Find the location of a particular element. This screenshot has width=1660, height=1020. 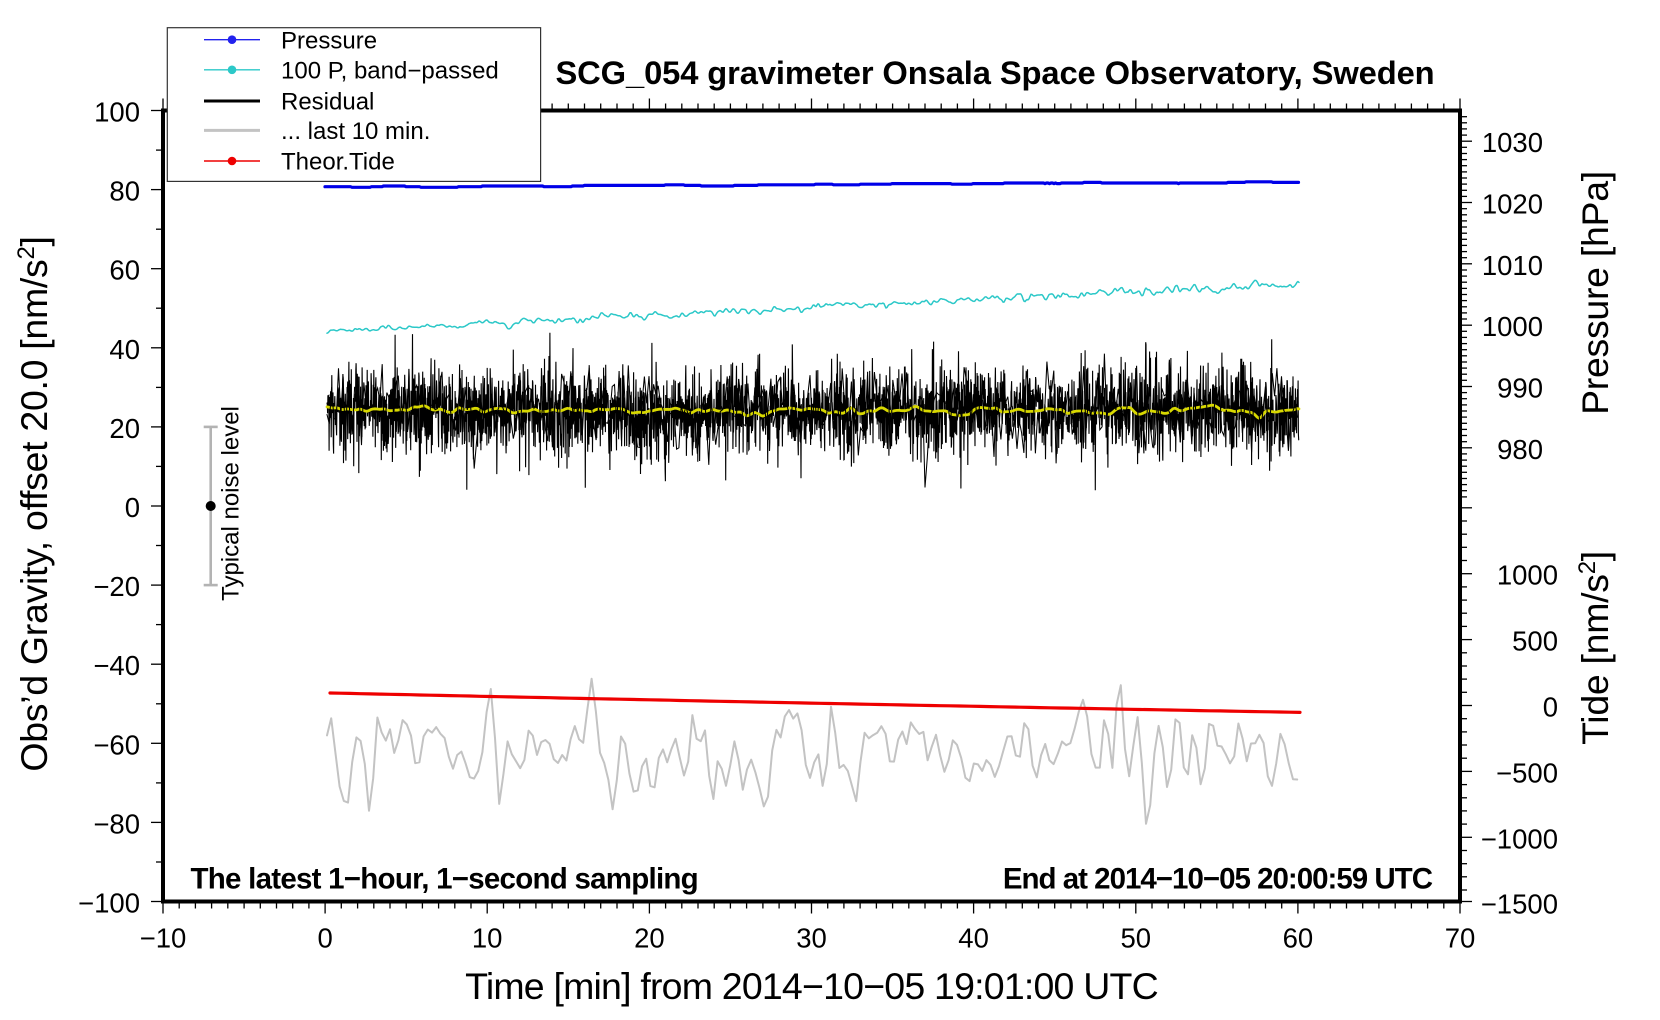

svg-text: Typical noise level is located at coordinates (231, 503).